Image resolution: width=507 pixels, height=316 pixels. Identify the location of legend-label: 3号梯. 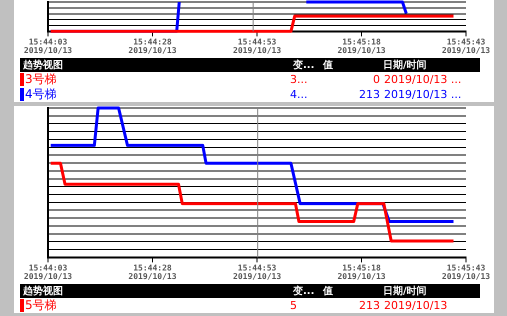
(41, 79).